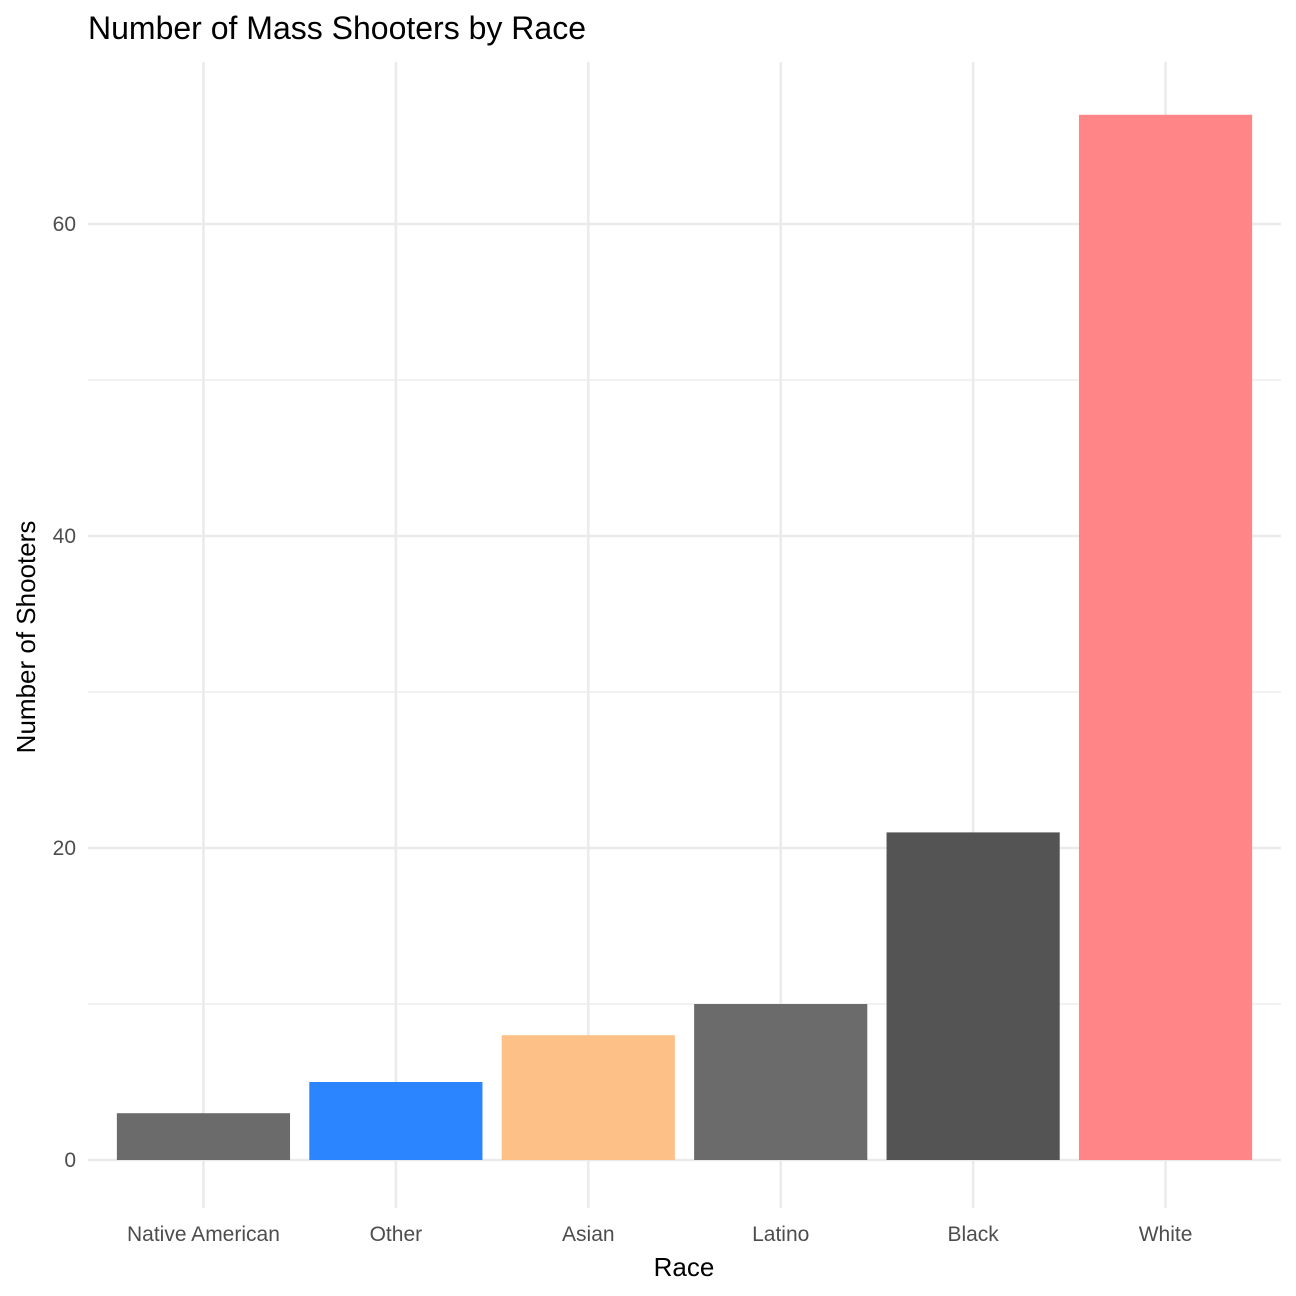 The height and width of the screenshot is (1296, 1296). I want to click on y-tick-label: 60, so click(64, 224).